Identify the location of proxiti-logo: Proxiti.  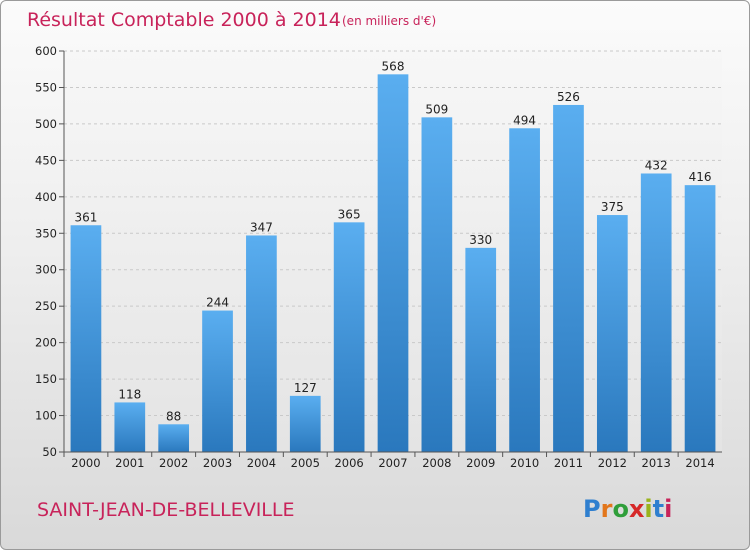
(627, 509).